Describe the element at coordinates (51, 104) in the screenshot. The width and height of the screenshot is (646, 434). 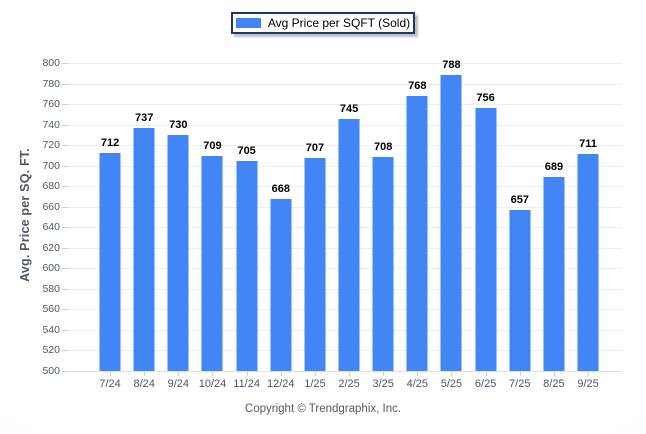
I see `y-tick-label: 760` at that location.